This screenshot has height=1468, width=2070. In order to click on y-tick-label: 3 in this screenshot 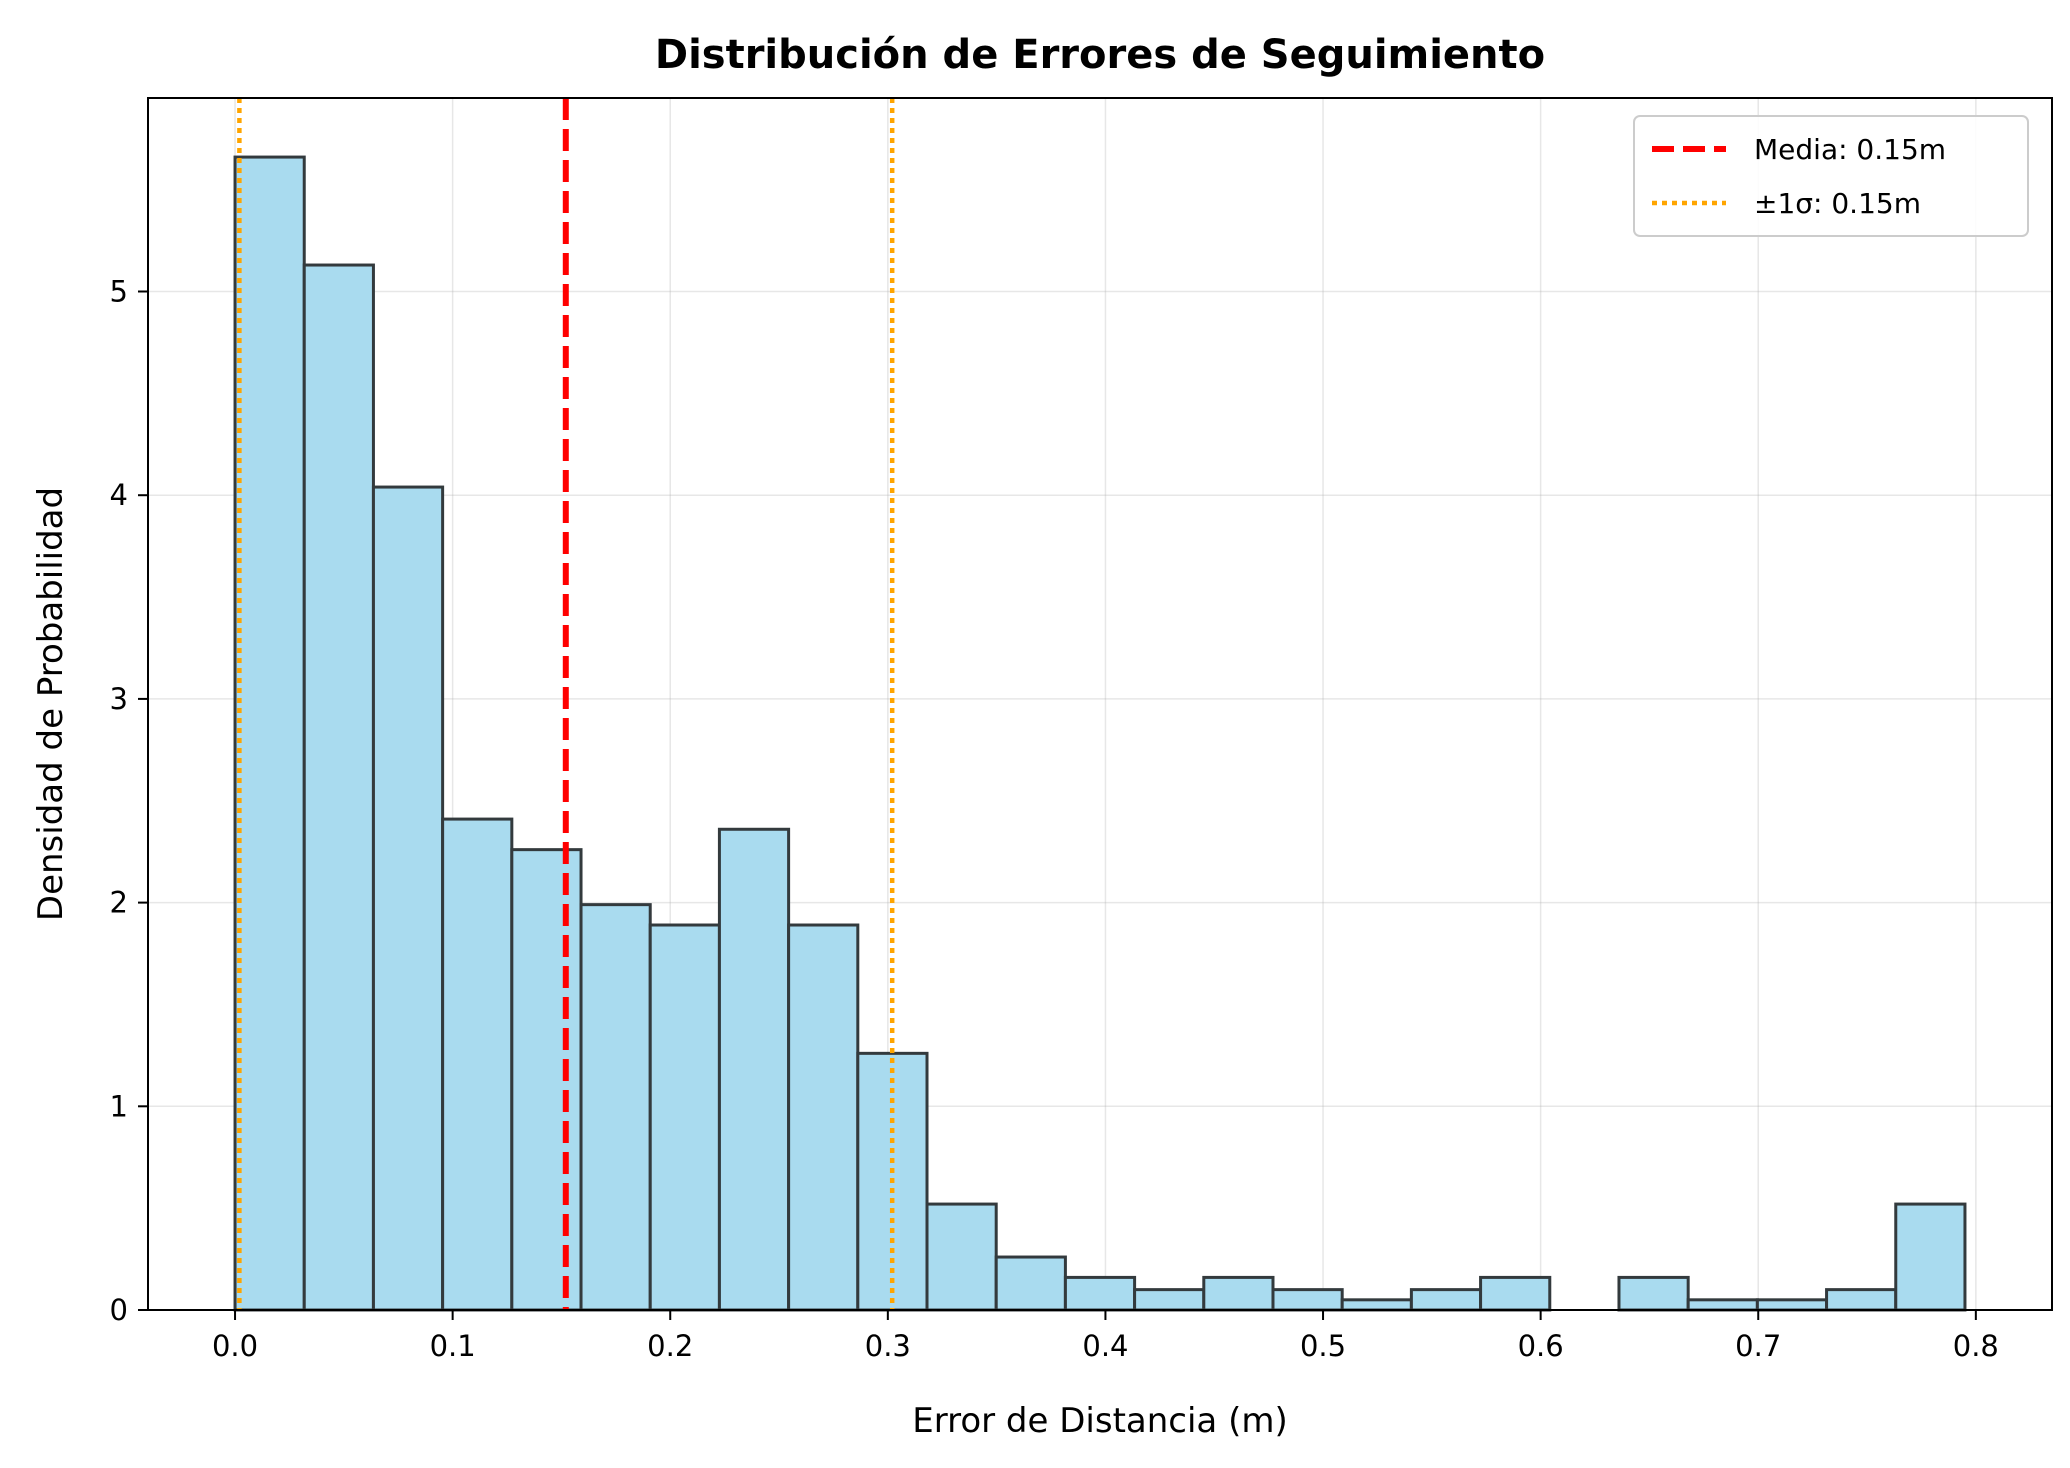, I will do `click(119, 699)`.